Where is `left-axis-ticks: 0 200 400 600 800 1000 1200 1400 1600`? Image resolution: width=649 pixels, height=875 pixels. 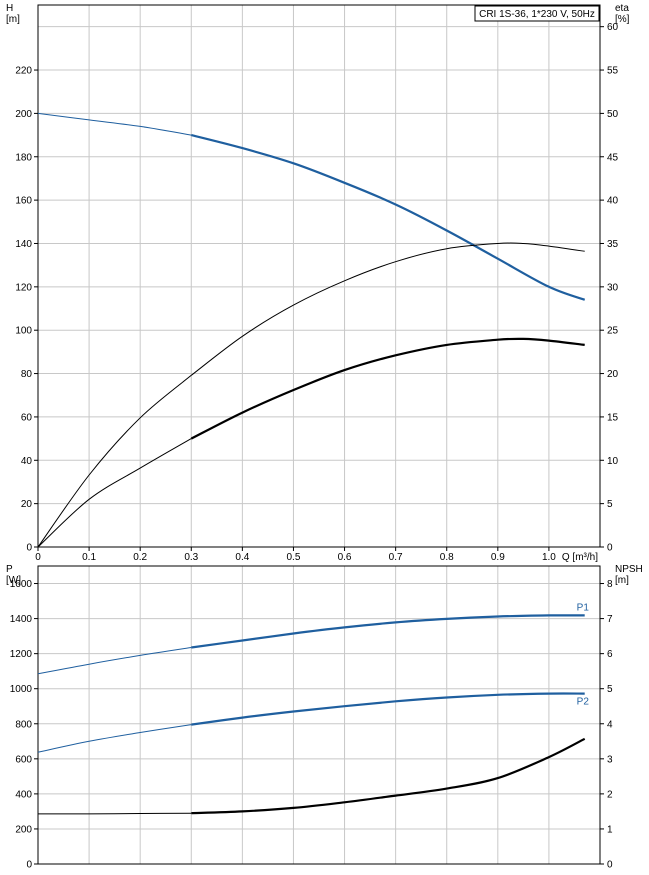
left-axis-ticks: 0 200 400 600 800 1000 1200 1400 1600 is located at coordinates (24, 725).